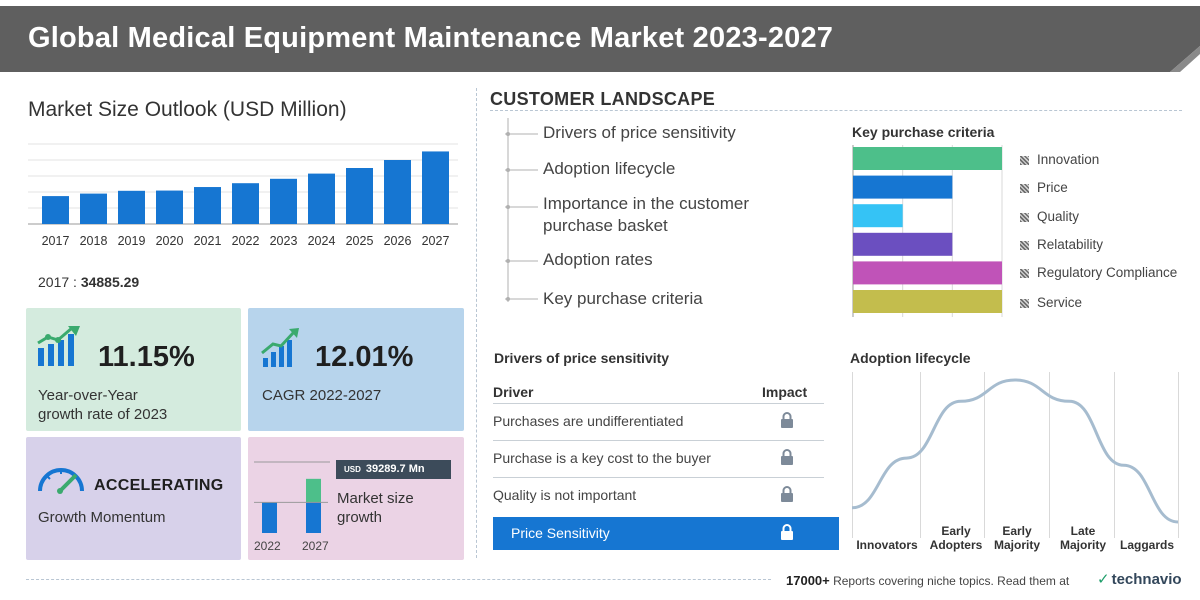 This screenshot has width=1200, height=600. What do you see at coordinates (1103, 579) in the screenshot?
I see `brand-mark-icon: ✓` at bounding box center [1103, 579].